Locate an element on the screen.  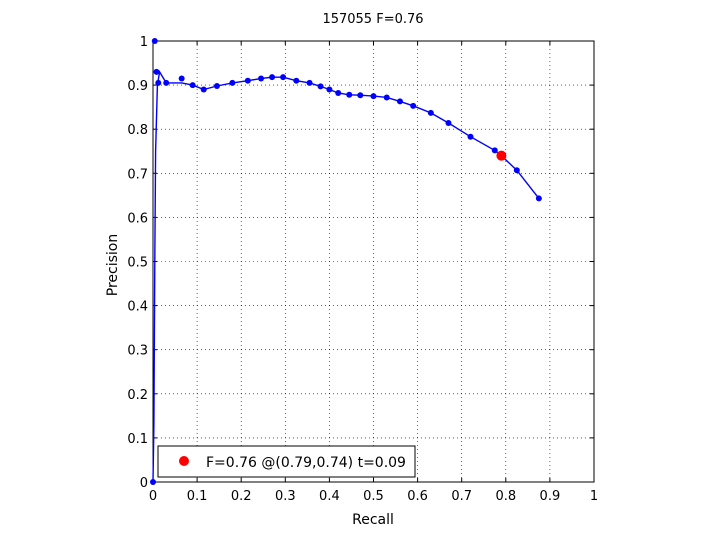
y-axis-label: Precision is located at coordinates (113, 265).